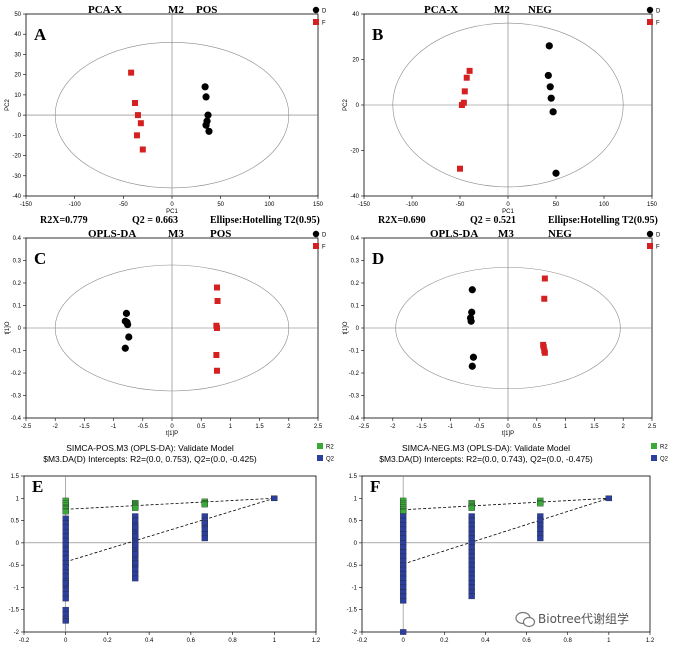 This screenshot has height=654, width=680. Describe the element at coordinates (594, 427) in the screenshot. I see `x-tick-label: 1.5` at that location.